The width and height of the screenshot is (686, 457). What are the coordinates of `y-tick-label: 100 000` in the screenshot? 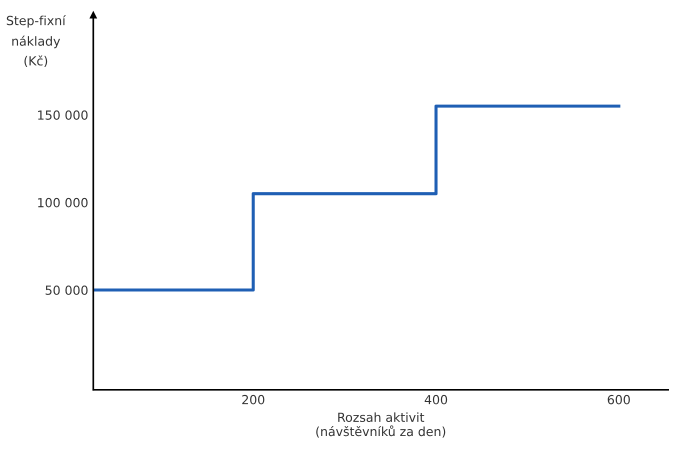 It's located at (63, 203).